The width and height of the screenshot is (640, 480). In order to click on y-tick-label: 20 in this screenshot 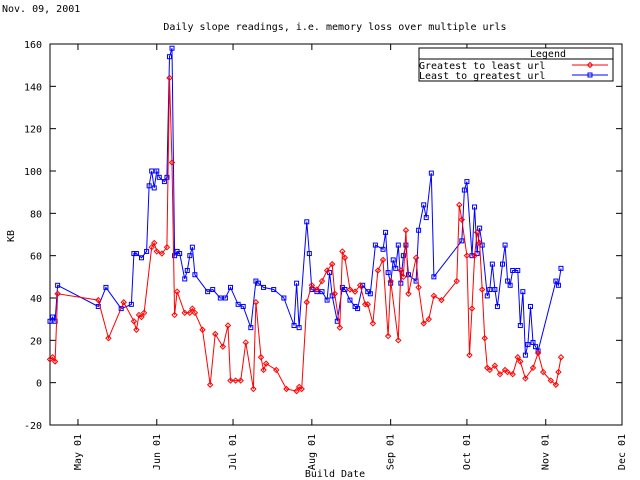, I will do `click(36, 341)`.